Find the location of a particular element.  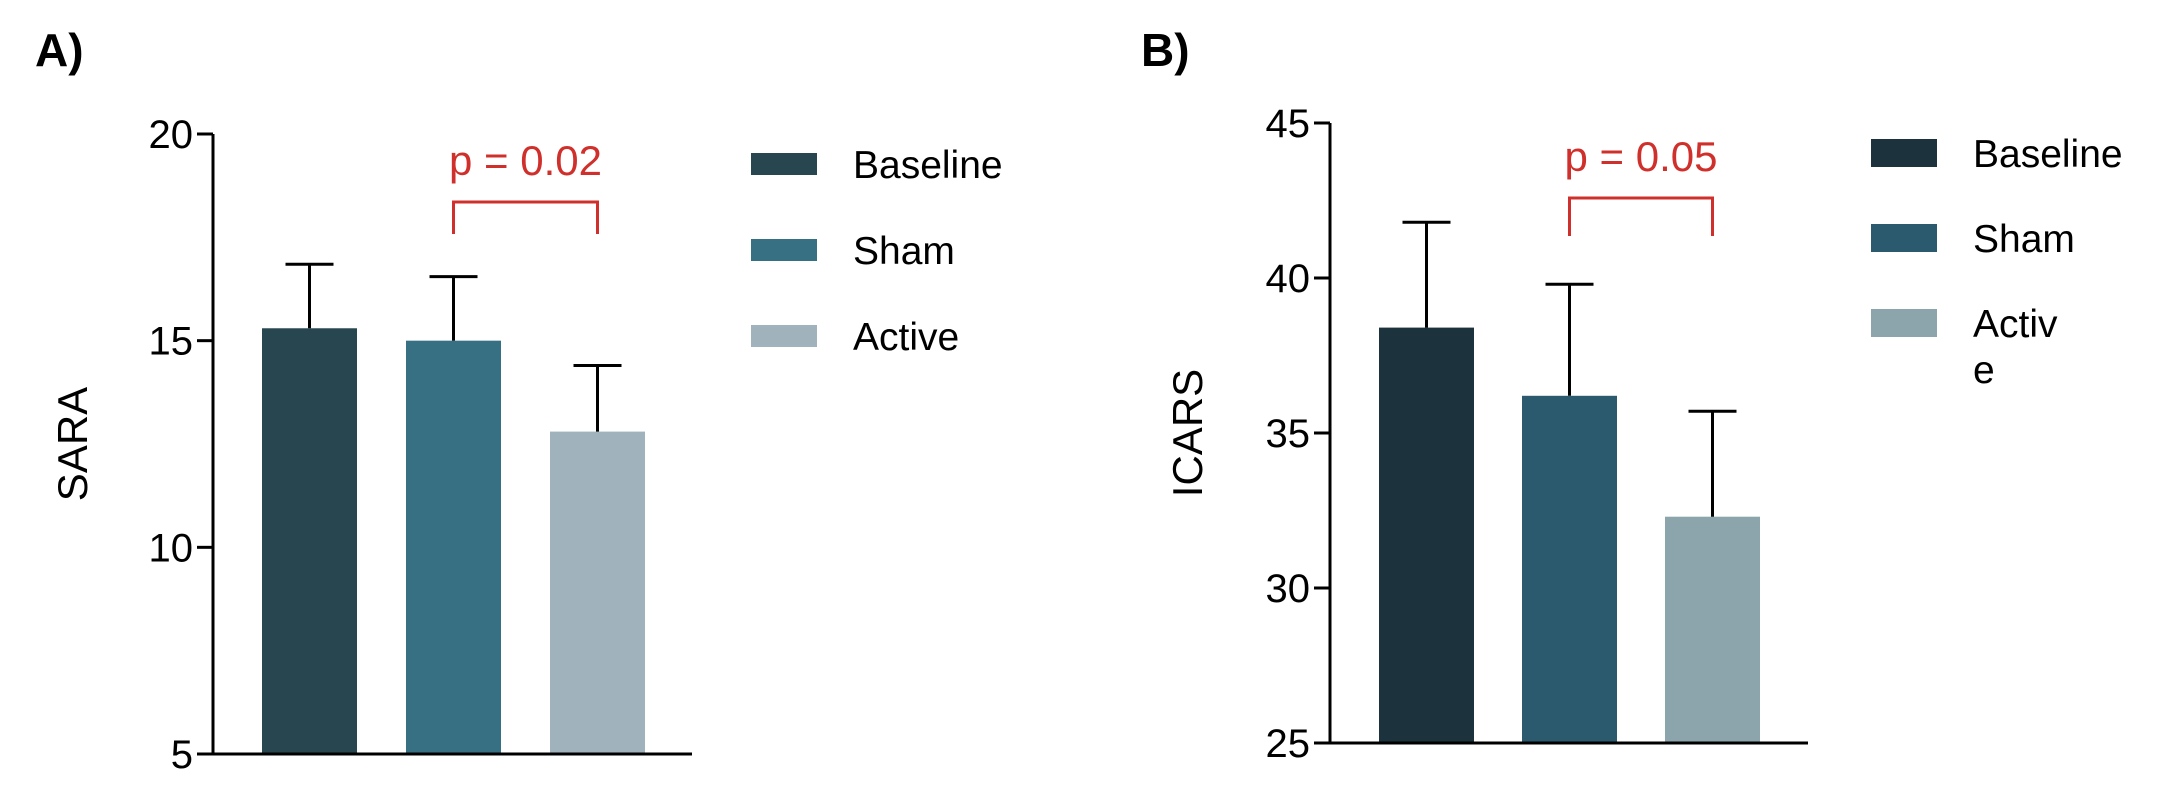

y-tick-label: 45 is located at coordinates (1288, 124).